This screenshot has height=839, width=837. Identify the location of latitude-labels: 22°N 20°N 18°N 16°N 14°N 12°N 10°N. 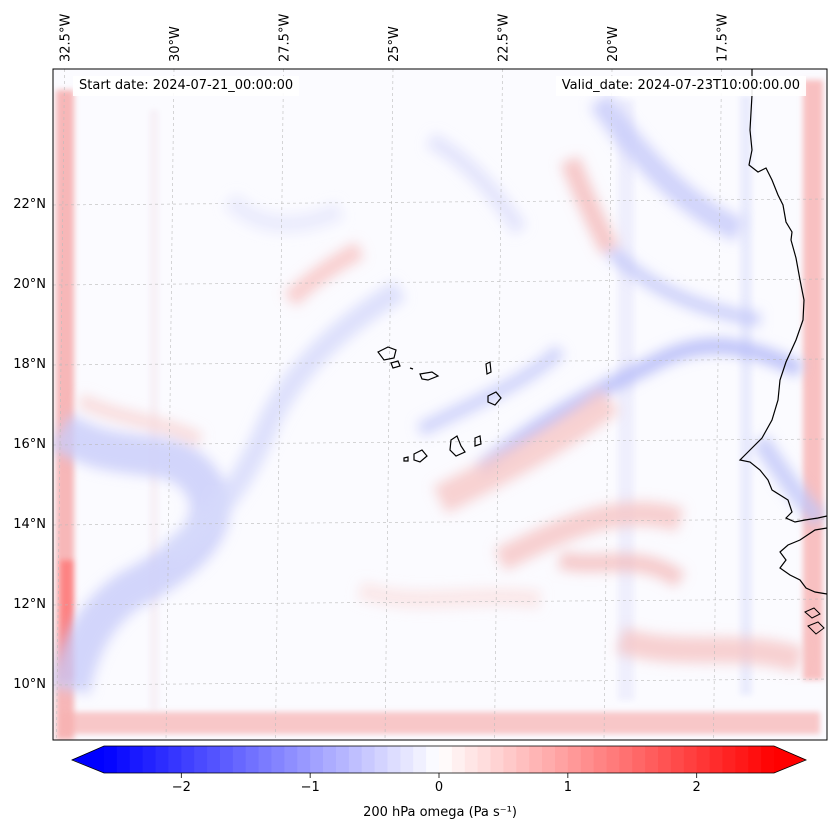
(29, 444).